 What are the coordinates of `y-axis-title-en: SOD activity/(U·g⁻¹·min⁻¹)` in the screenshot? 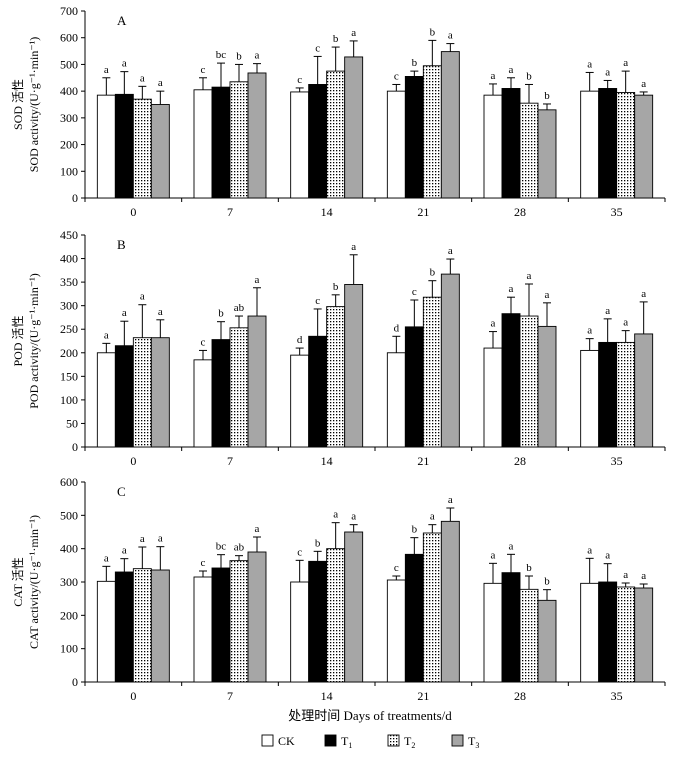 It's located at (34, 105).